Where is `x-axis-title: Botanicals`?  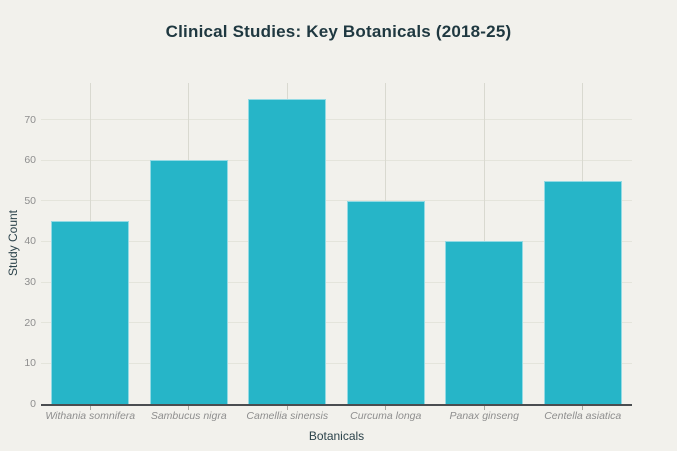 x-axis-title: Botanicals is located at coordinates (336, 436).